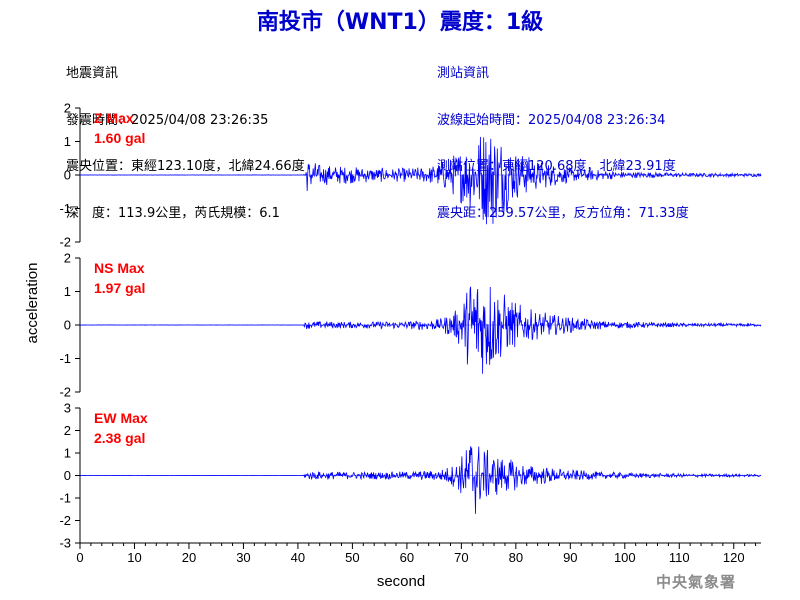  What do you see at coordinates (563, 213) in the screenshot?
I see `distance-azimuth-text: 震央距：259.57公里，反方位角：71.33度` at bounding box center [563, 213].